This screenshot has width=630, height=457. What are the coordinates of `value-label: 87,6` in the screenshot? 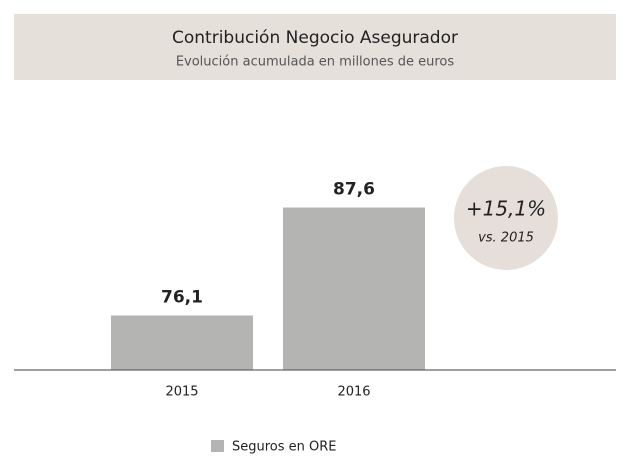 It's located at (354, 190).